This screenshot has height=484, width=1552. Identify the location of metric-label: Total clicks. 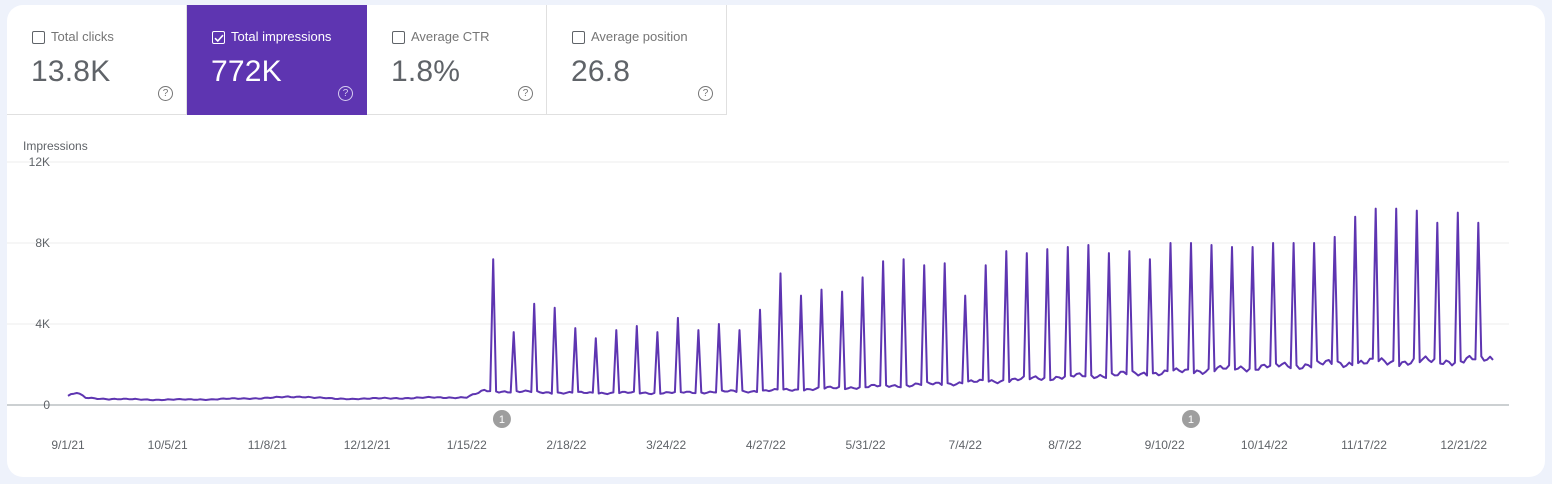
(82, 36).